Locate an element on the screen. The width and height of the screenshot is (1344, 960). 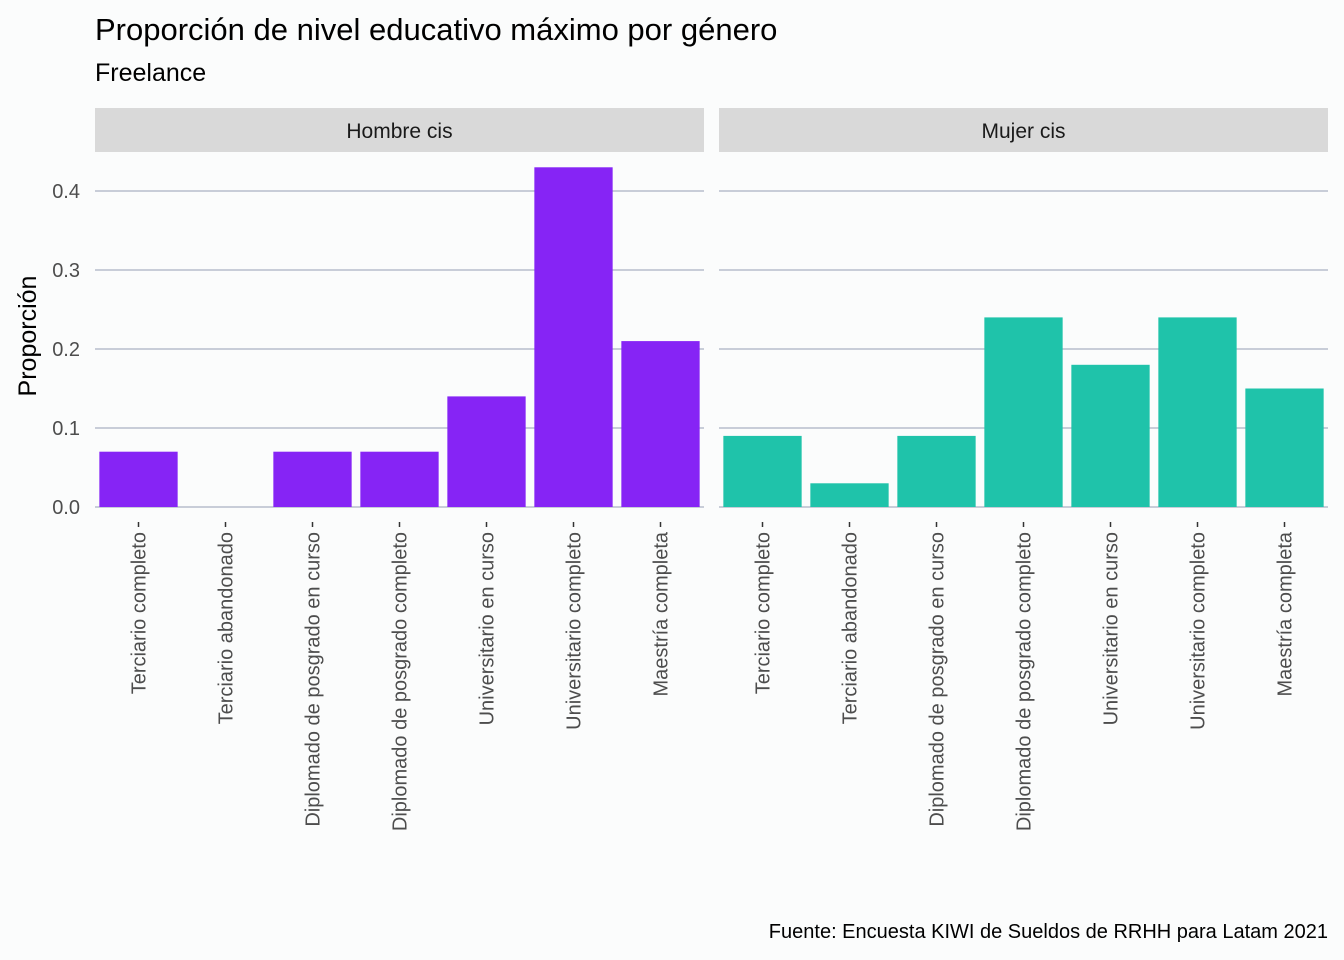
y-tick-label: 0.1 is located at coordinates (66, 429).